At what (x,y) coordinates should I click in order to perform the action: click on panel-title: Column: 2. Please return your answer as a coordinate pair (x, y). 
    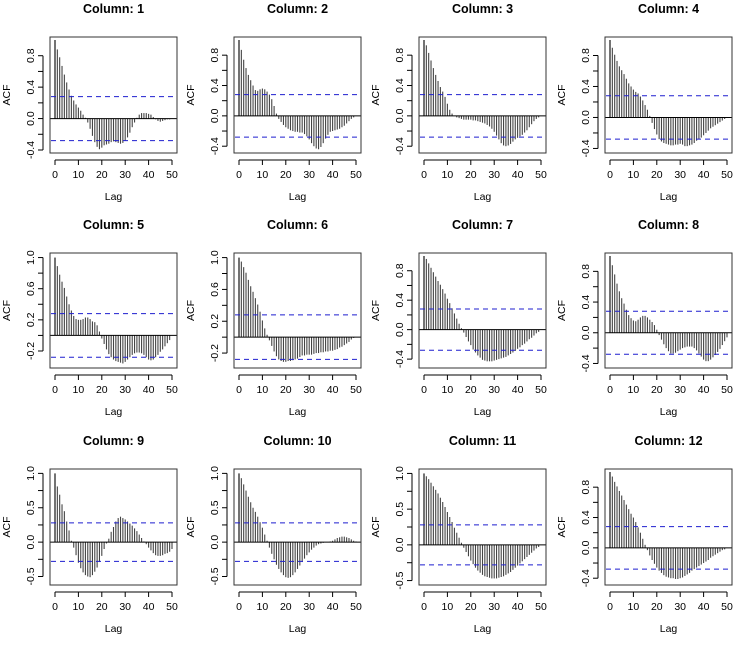
    Looking at the image, I should click on (297, 9).